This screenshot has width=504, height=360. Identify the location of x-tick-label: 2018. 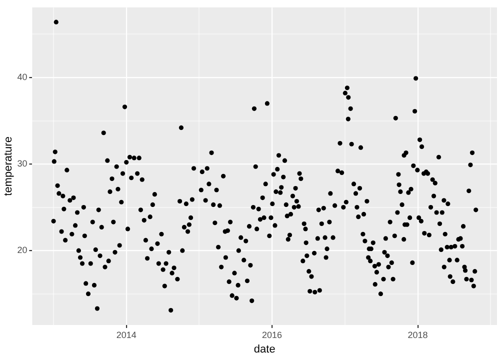
(418, 335).